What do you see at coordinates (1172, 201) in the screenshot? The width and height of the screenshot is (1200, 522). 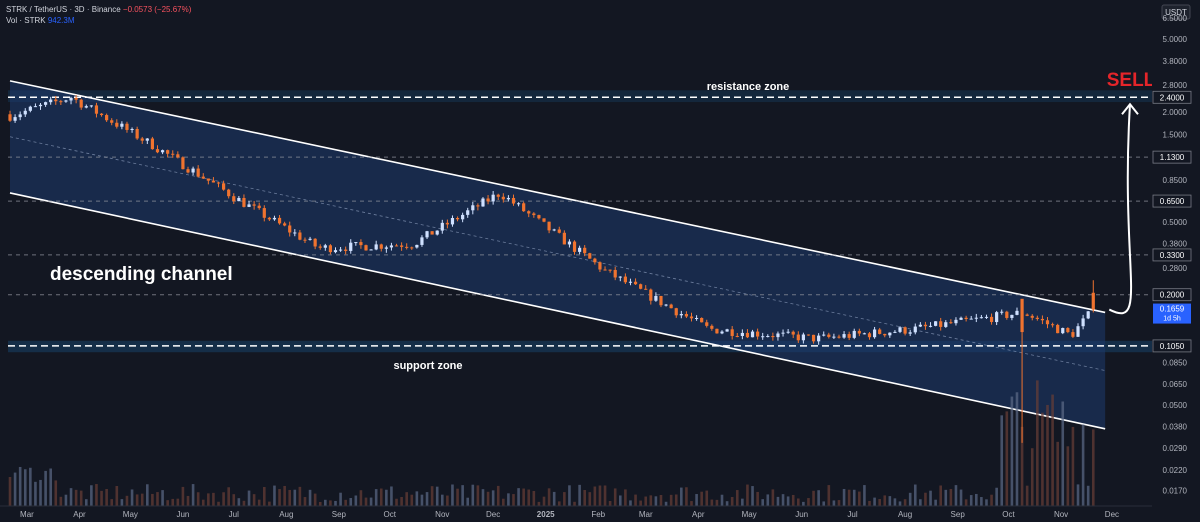 I see `level-price-label: 0.6500` at bounding box center [1172, 201].